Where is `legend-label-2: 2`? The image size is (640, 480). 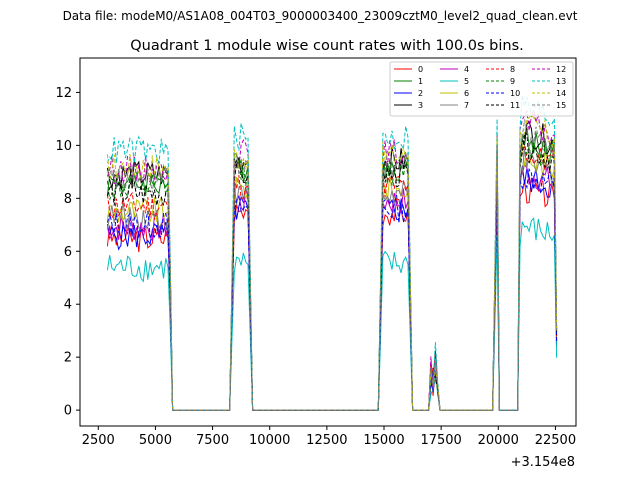
legend-label-2: 2 is located at coordinates (420, 93).